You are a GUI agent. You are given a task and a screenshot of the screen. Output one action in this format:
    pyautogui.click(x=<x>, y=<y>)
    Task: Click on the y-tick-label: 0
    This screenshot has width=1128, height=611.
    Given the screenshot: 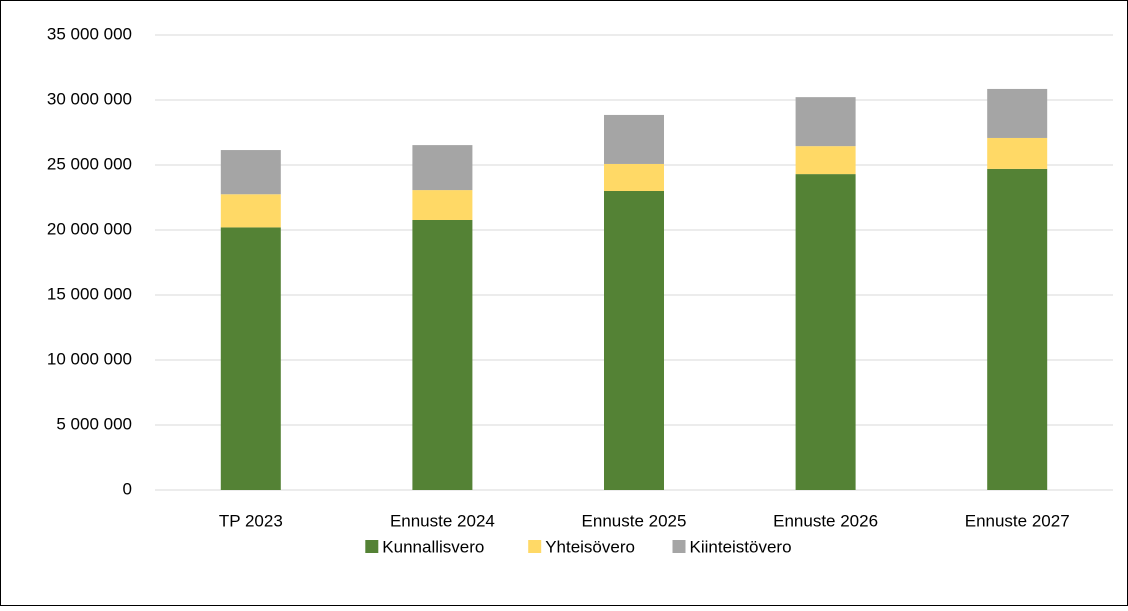 What is the action you would take?
    pyautogui.click(x=127, y=488)
    